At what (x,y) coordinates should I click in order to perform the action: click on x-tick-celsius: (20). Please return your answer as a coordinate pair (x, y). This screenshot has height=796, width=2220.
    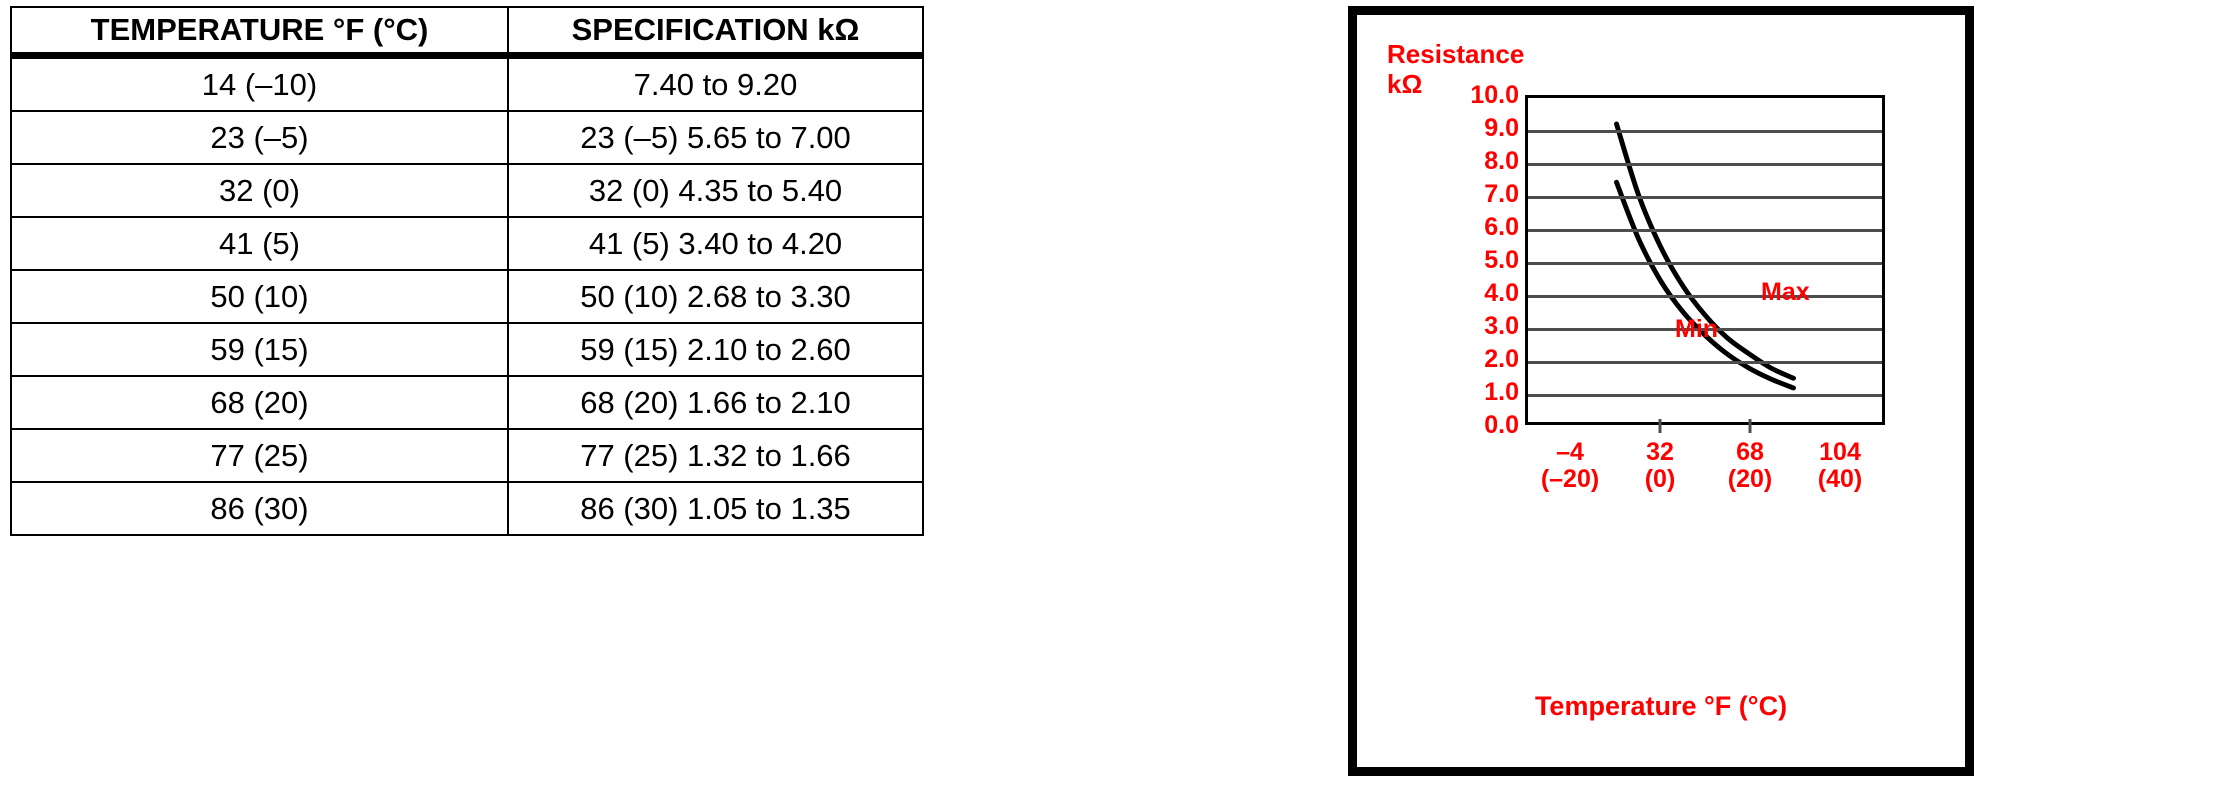
    Looking at the image, I should click on (1750, 479).